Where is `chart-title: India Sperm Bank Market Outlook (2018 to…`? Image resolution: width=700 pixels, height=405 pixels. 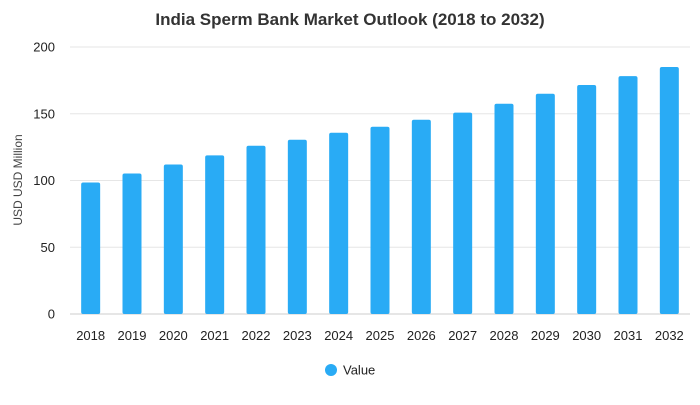 chart-title: India Sperm Bank Market Outlook (2018 to… is located at coordinates (349, 19).